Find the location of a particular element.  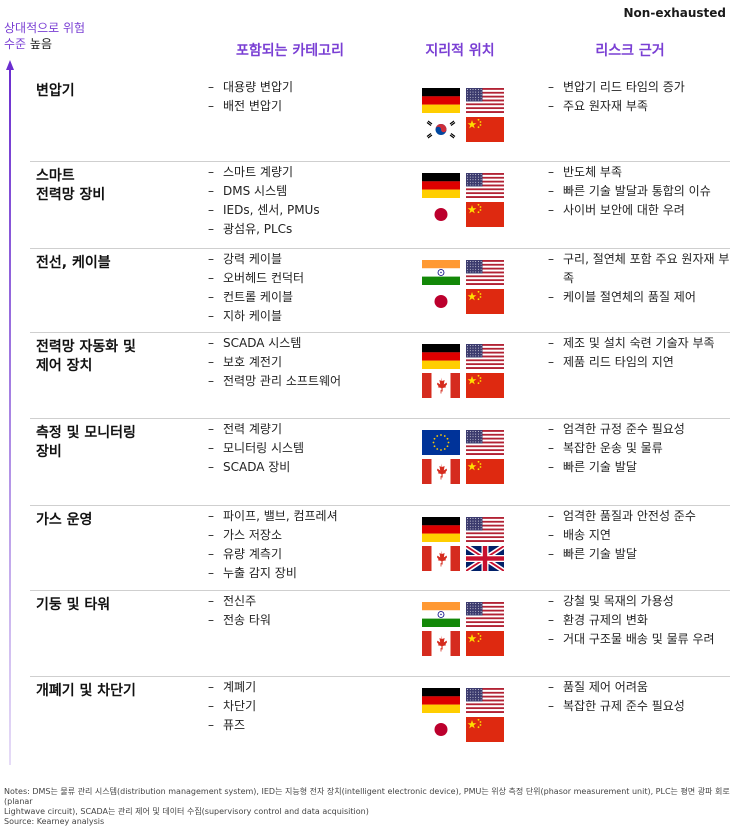

list-item: 반도체 부족 is located at coordinates (639, 172).